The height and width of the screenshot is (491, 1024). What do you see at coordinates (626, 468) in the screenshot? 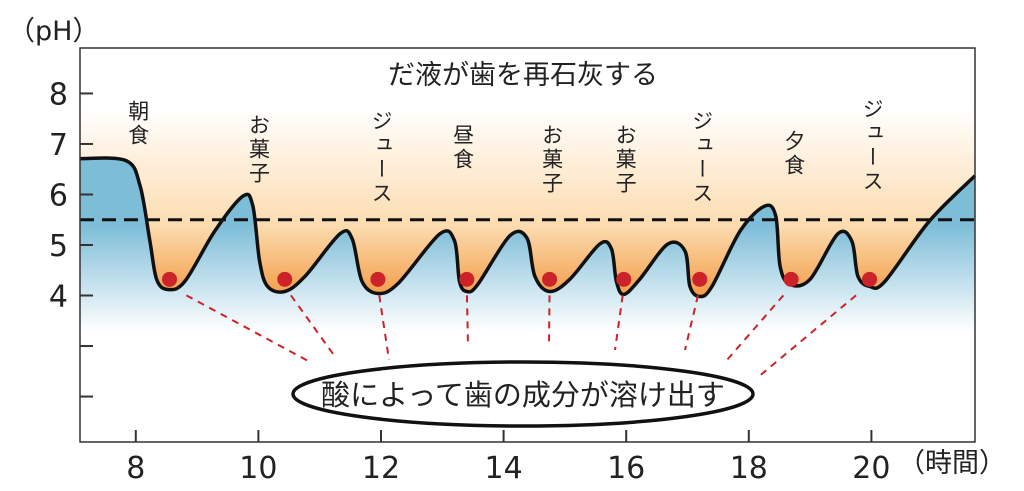
I see `x-tick-label: 16` at bounding box center [626, 468].